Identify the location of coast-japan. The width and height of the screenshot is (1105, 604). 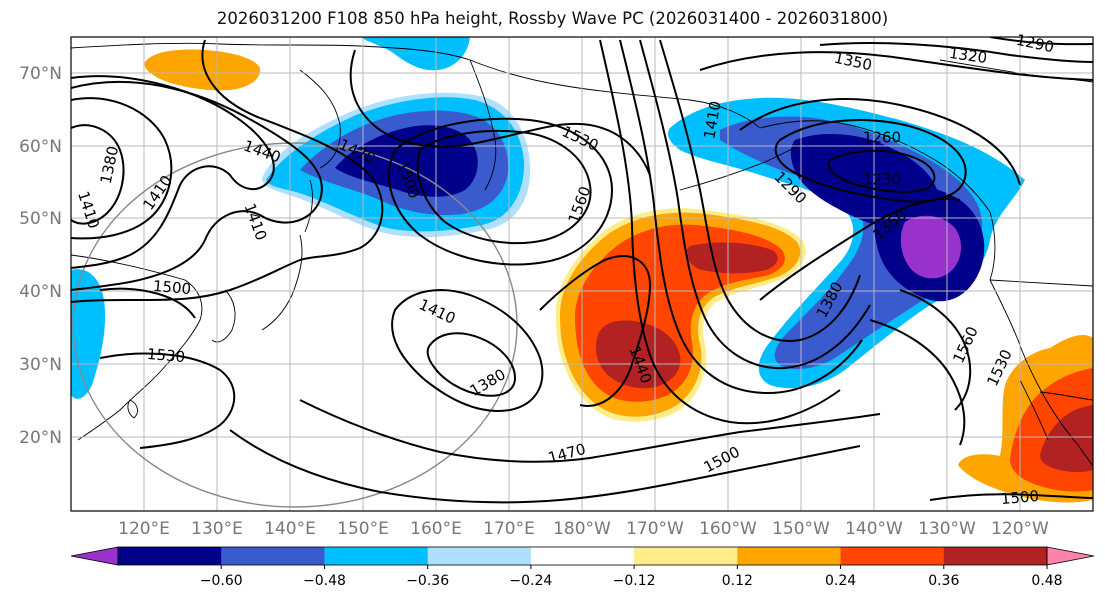
(282, 282).